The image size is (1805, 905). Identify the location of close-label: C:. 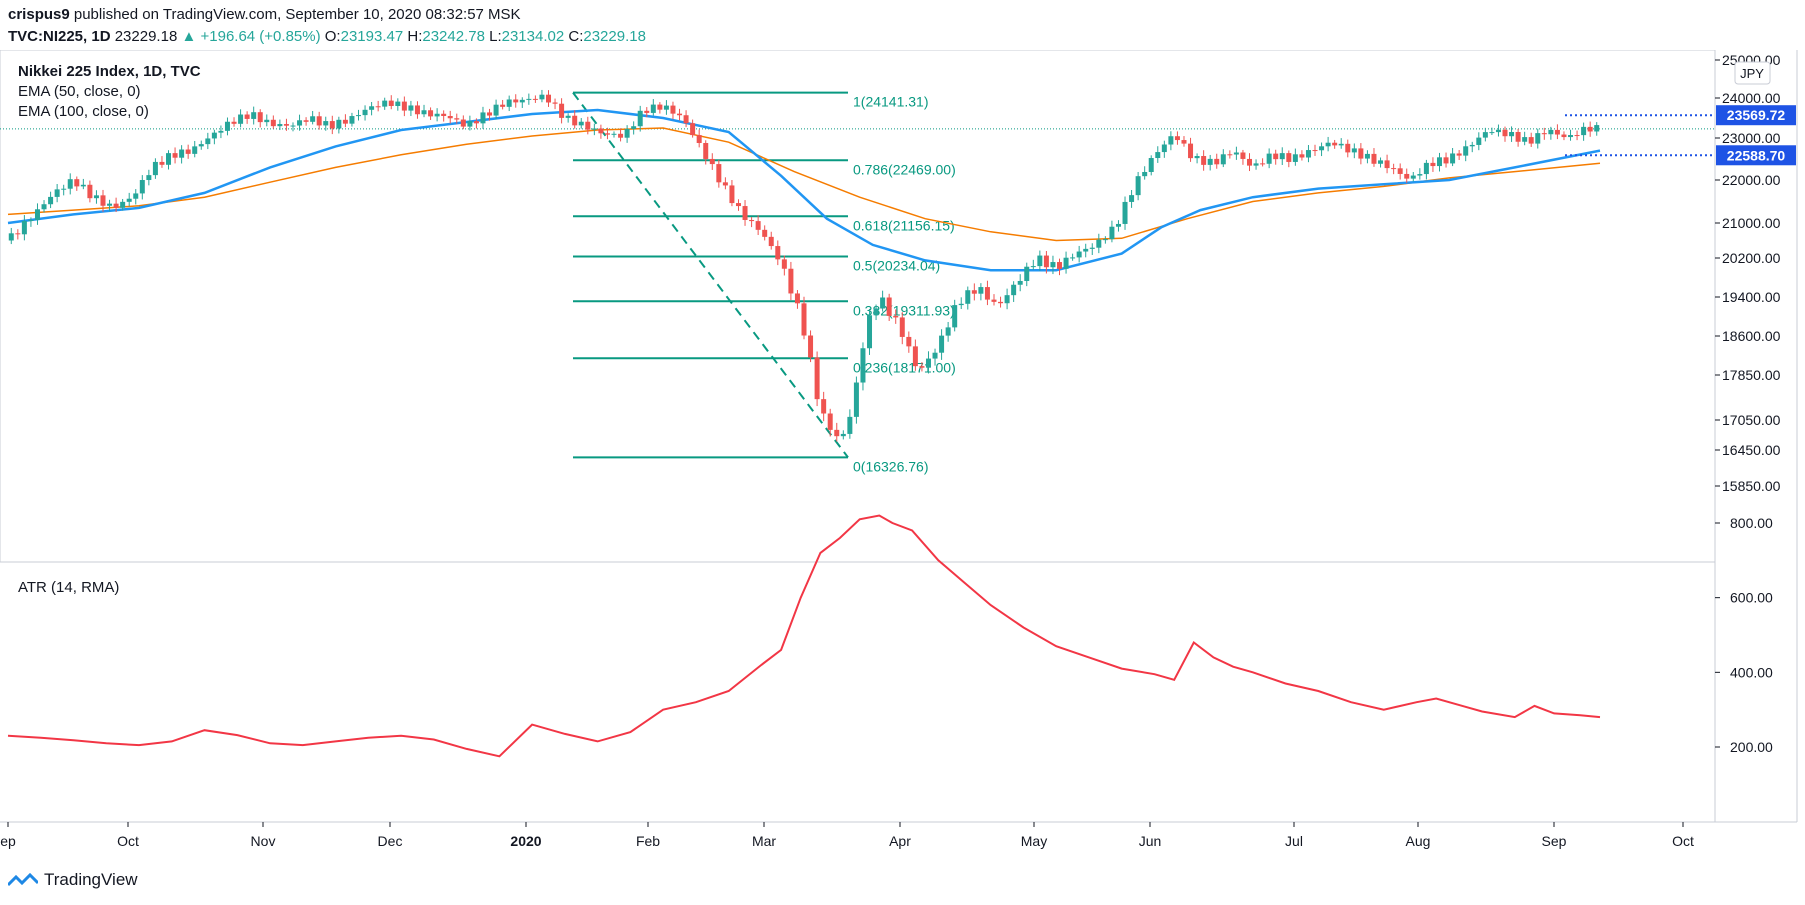
(576, 36).